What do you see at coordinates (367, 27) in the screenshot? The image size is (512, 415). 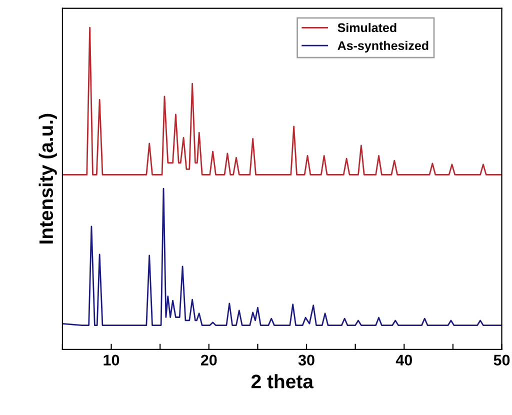 I see `legend-label: Simulated` at bounding box center [367, 27].